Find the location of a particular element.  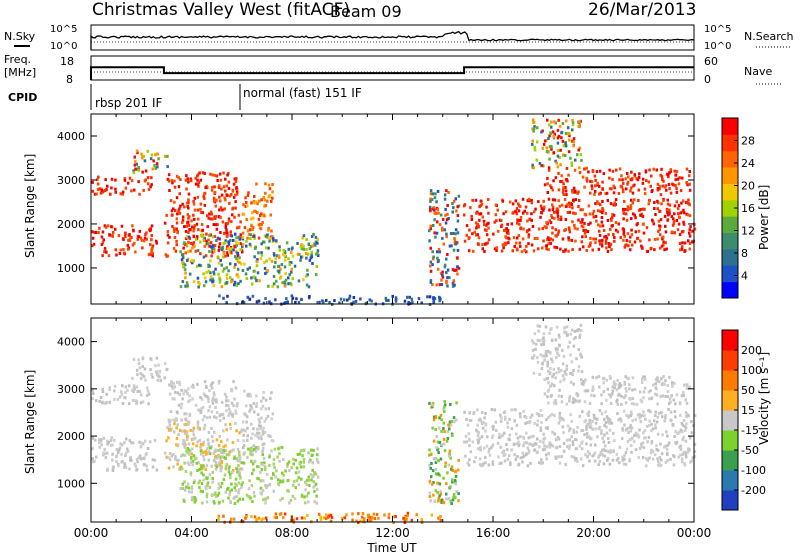

freq-tick-top: 18 is located at coordinates (67, 61).